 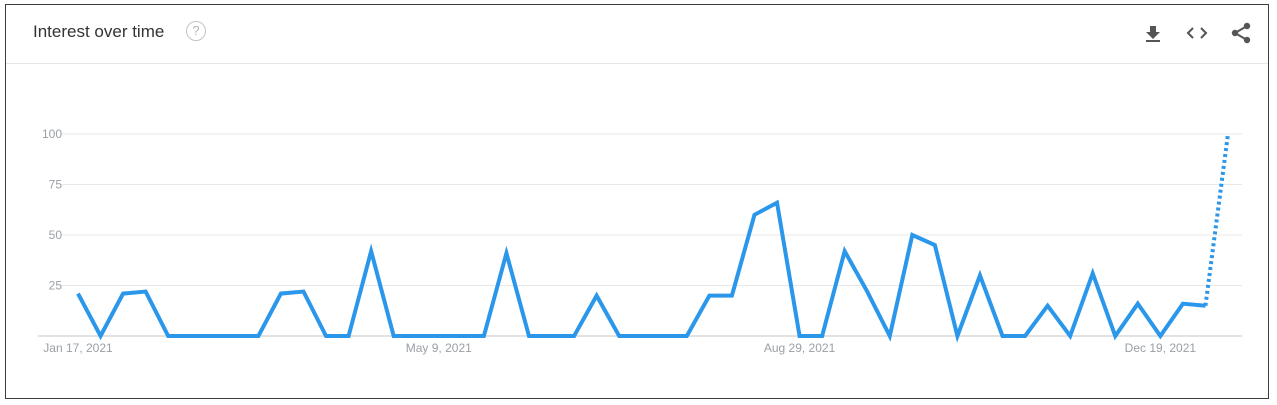 I want to click on series-line-partial, so click(x=1216, y=219).